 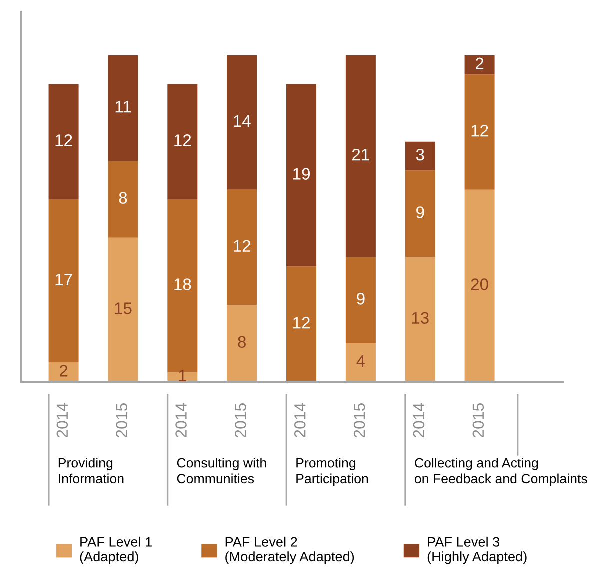 I want to click on text: Promoting Participation, so click(x=332, y=472).